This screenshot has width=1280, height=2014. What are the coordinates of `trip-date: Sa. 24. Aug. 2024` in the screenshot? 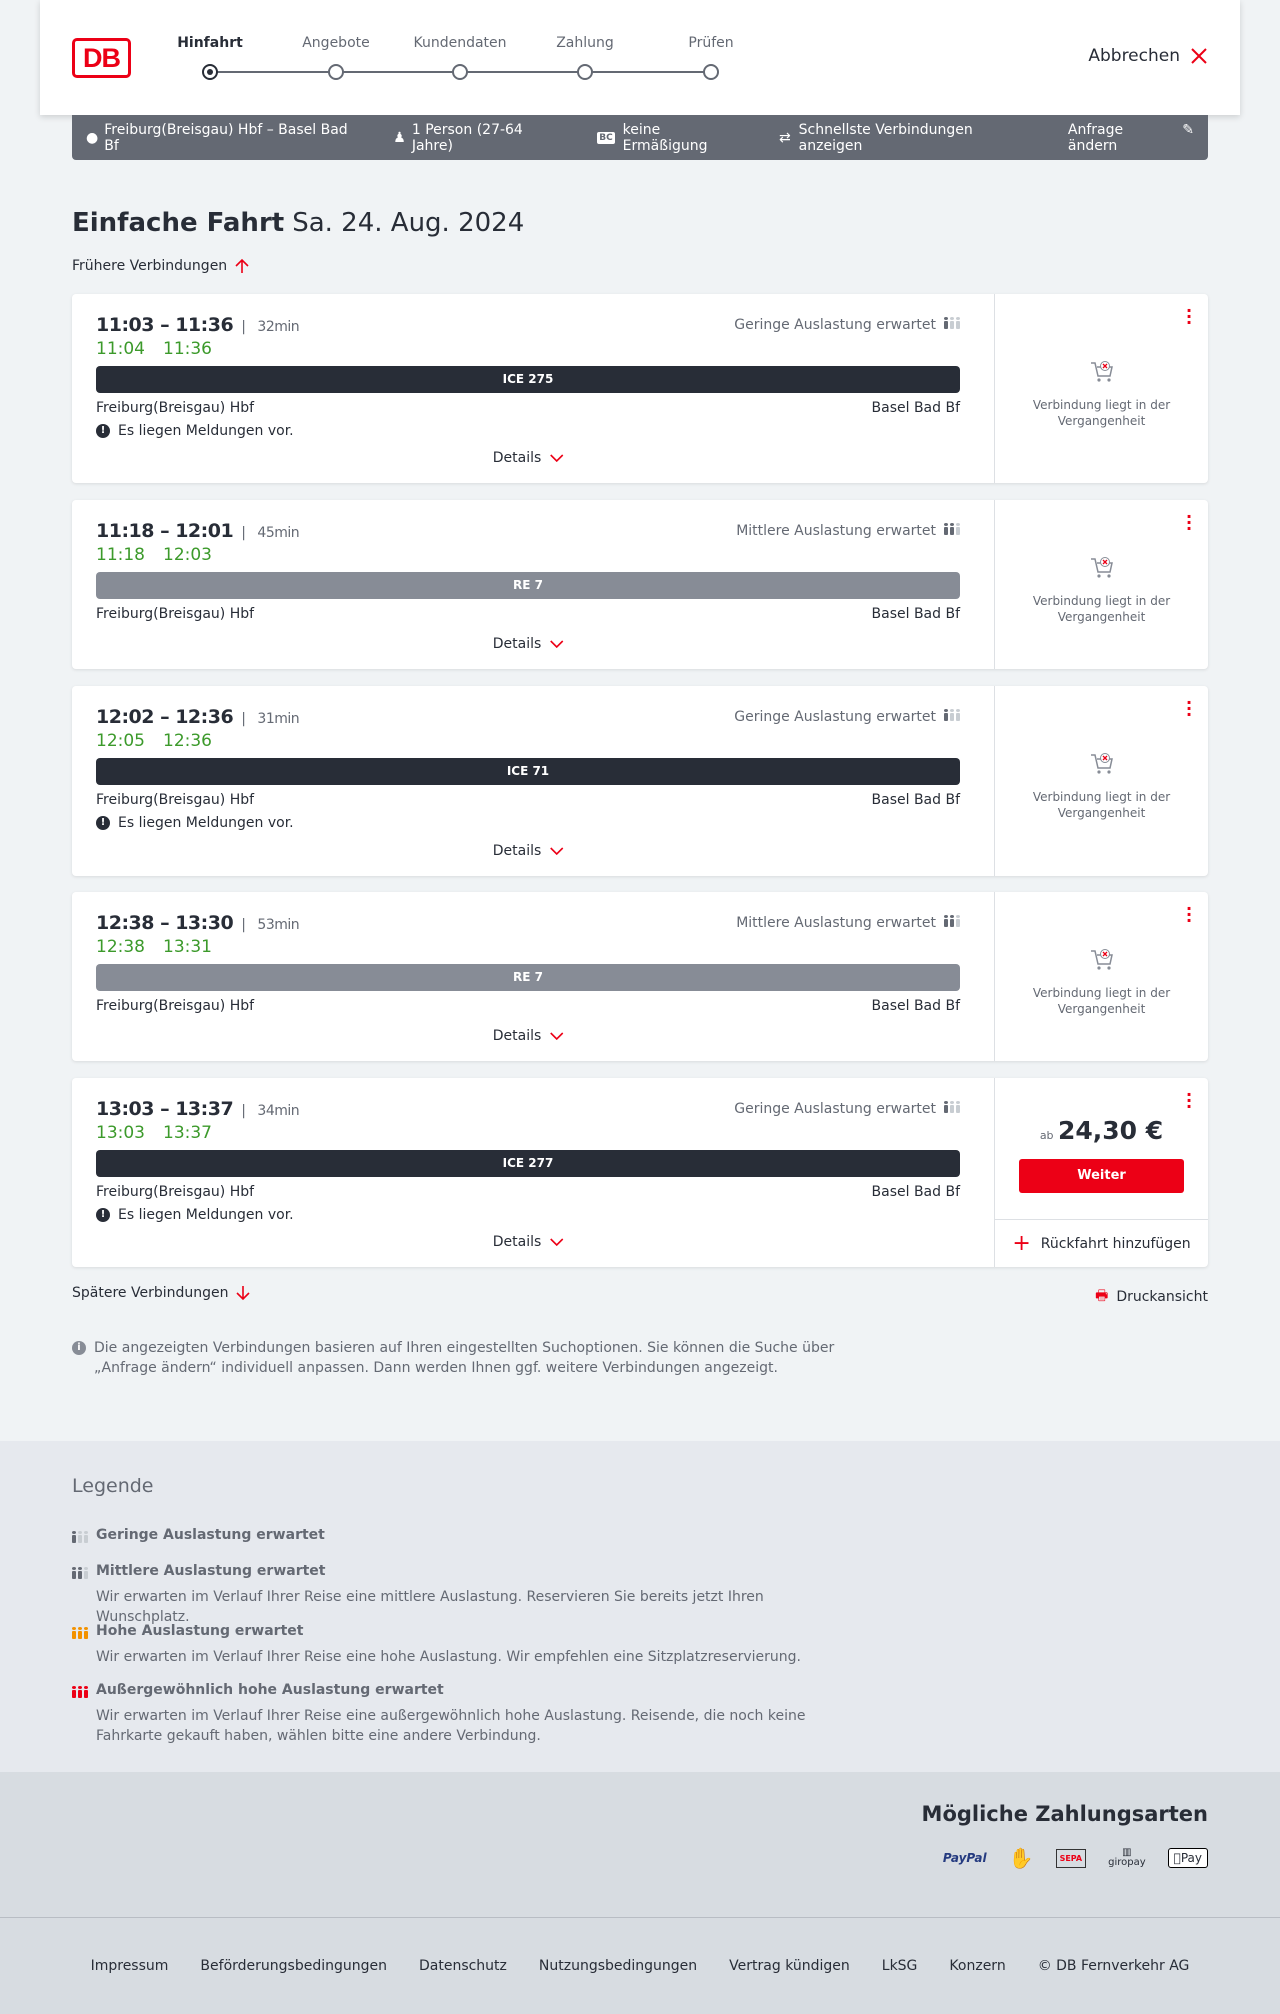 It's located at (408, 223).